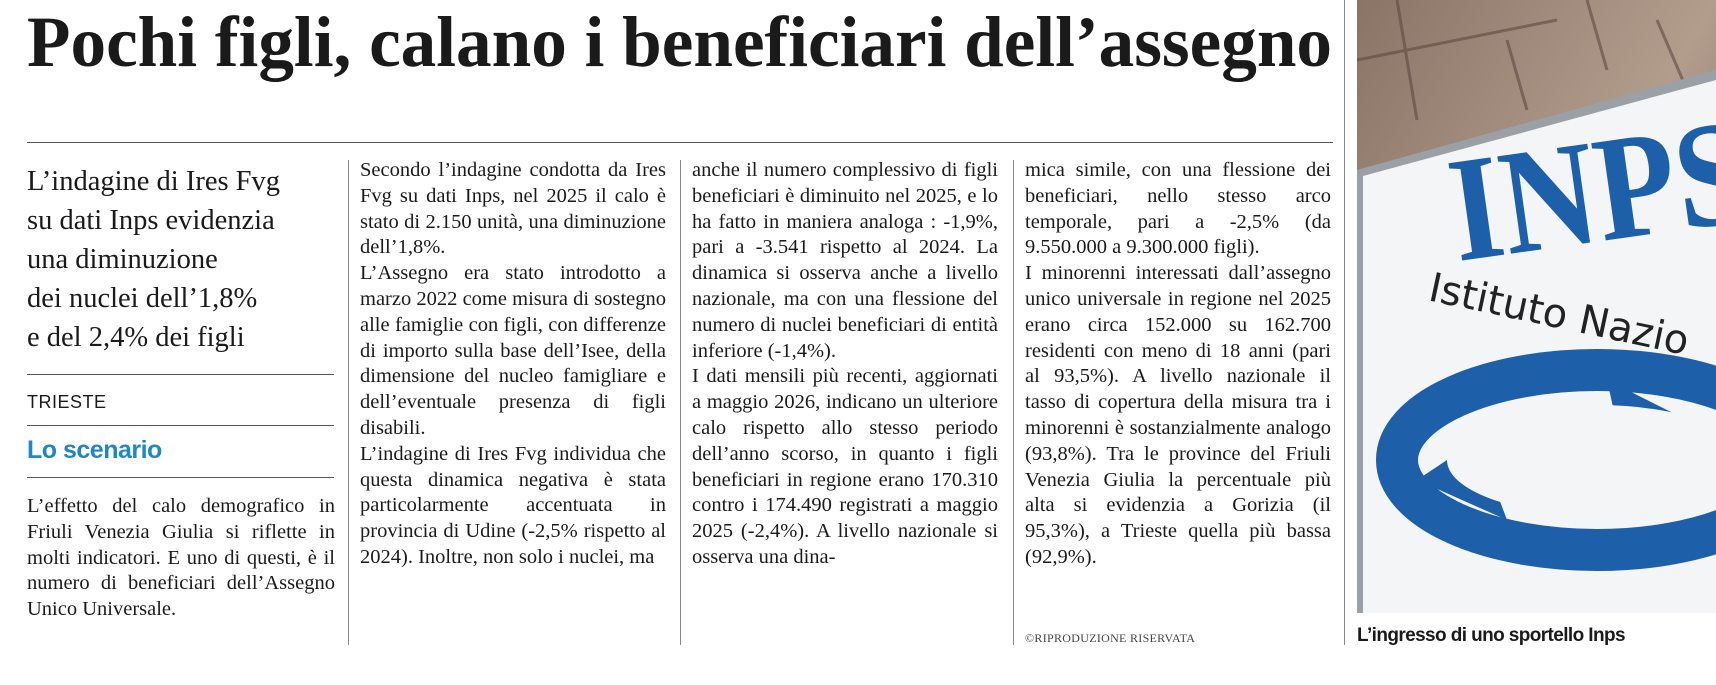 This screenshot has height=685, width=1716. I want to click on intro-line: e del 2,4% dei figli, so click(136, 337).